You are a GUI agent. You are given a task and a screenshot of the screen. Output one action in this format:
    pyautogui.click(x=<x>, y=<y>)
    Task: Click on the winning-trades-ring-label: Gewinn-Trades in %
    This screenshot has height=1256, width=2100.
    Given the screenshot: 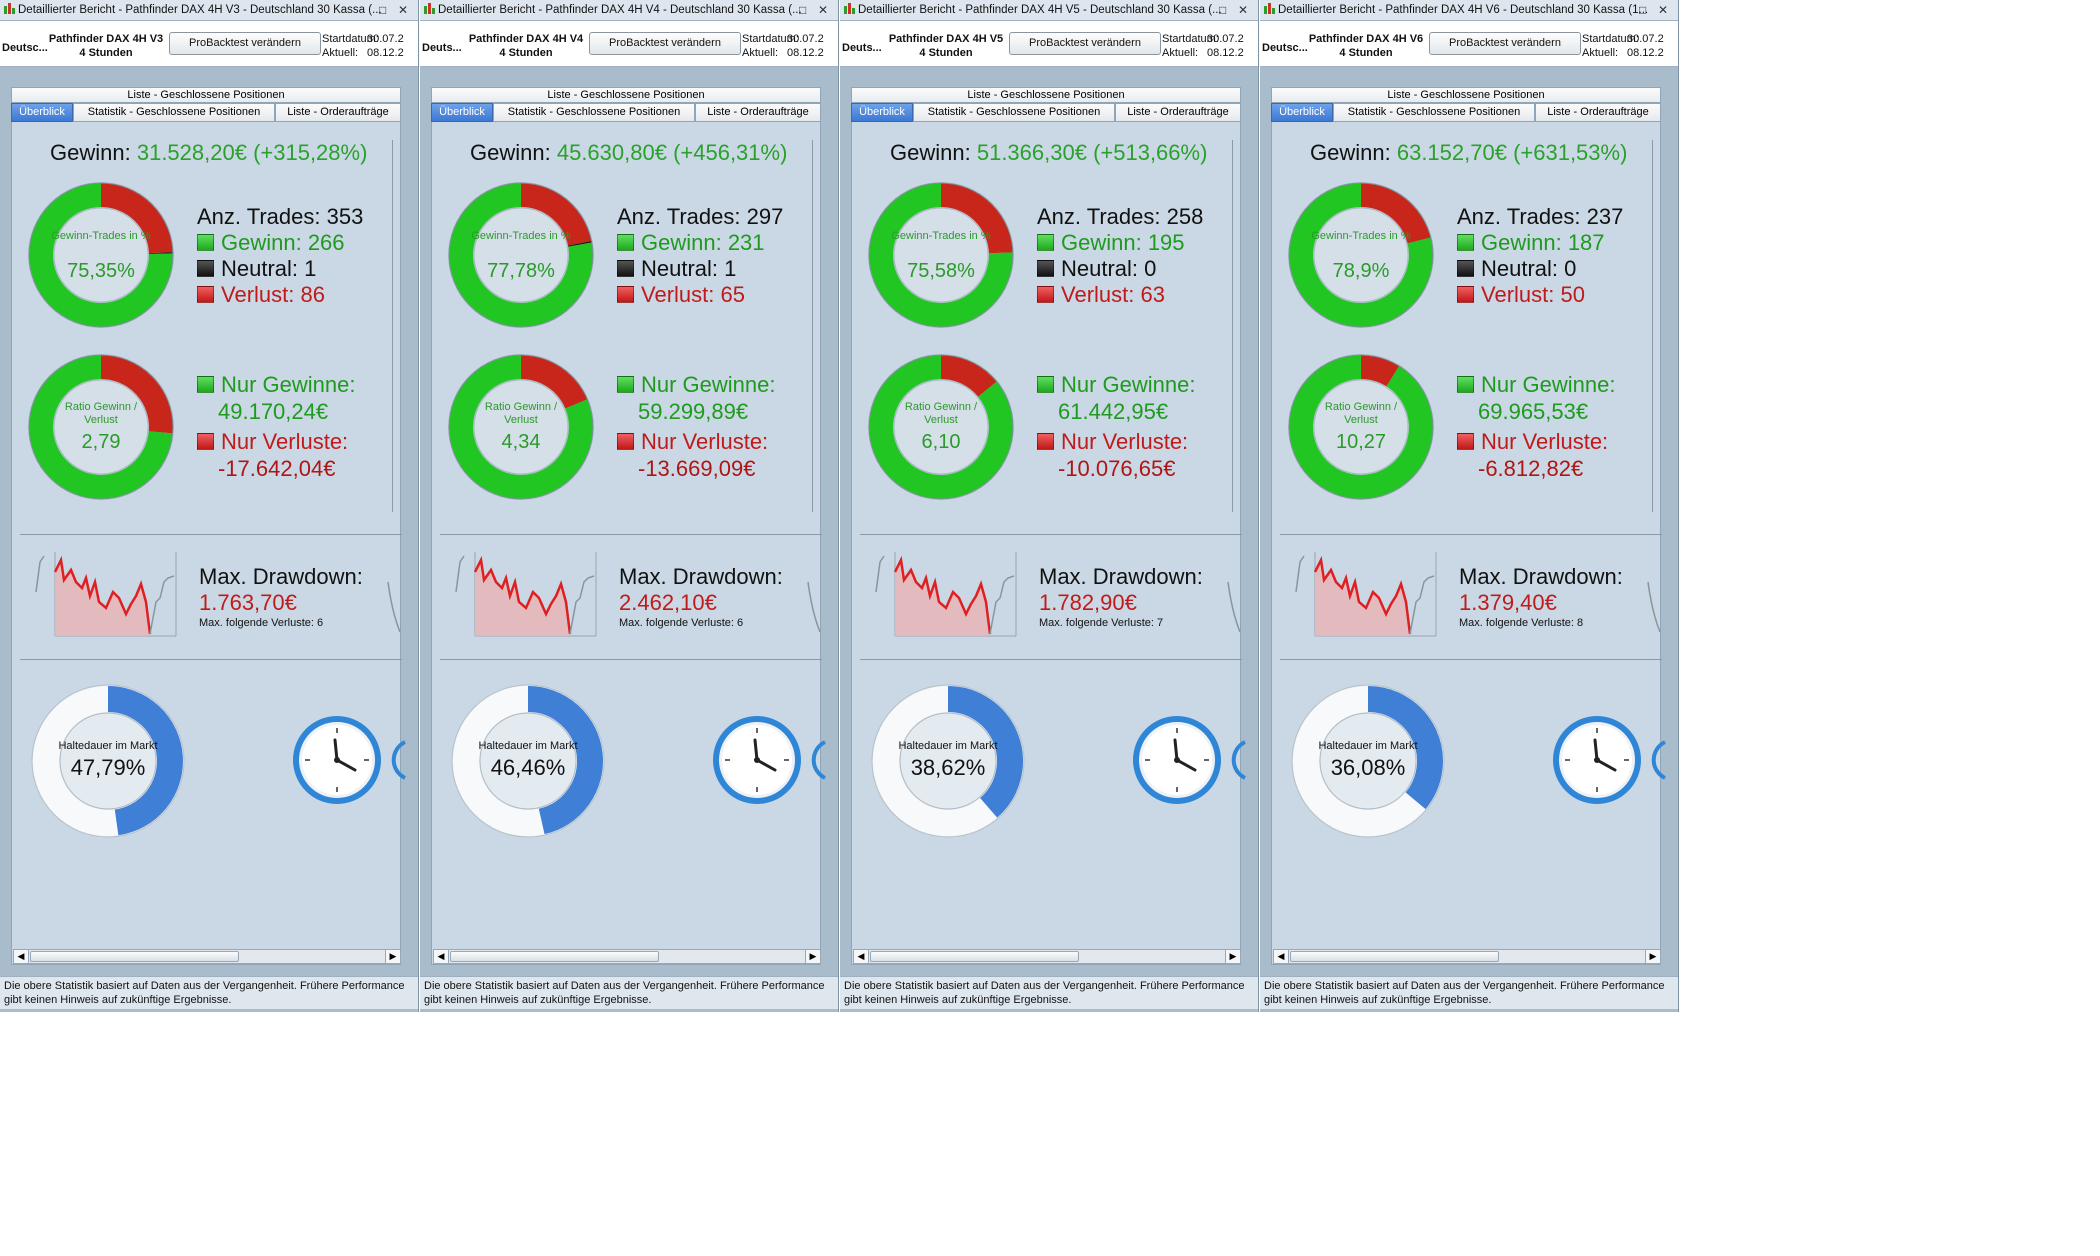 What is the action you would take?
    pyautogui.click(x=941, y=236)
    